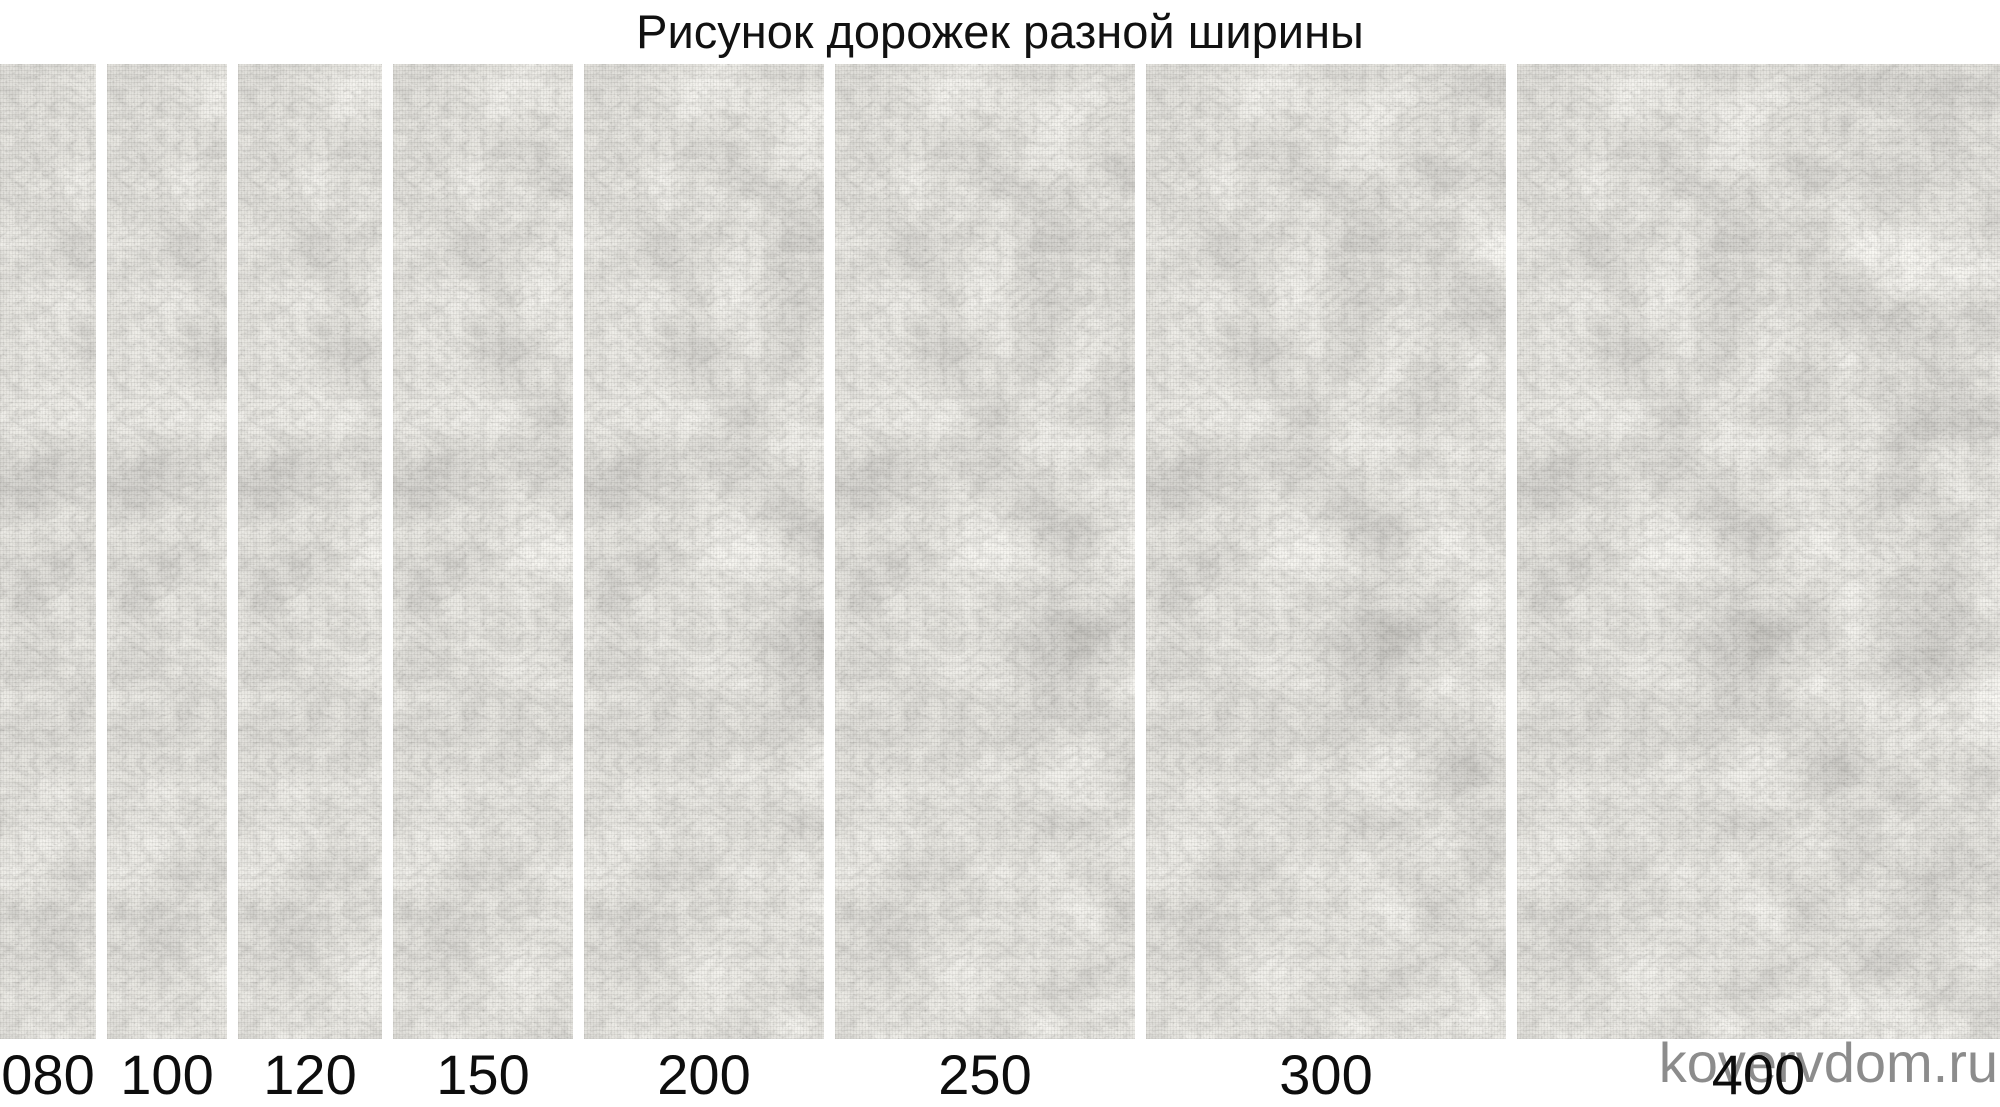 This screenshot has height=1107, width=2000. Describe the element at coordinates (167, 1074) in the screenshot. I see `width-label-100: 100` at that location.